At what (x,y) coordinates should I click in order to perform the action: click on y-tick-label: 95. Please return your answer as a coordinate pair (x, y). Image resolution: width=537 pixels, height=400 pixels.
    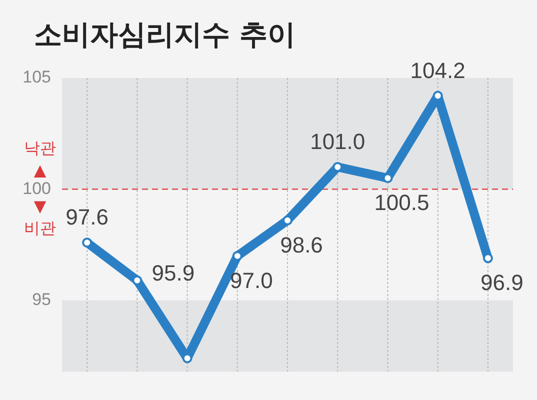
    Looking at the image, I should click on (41, 300).